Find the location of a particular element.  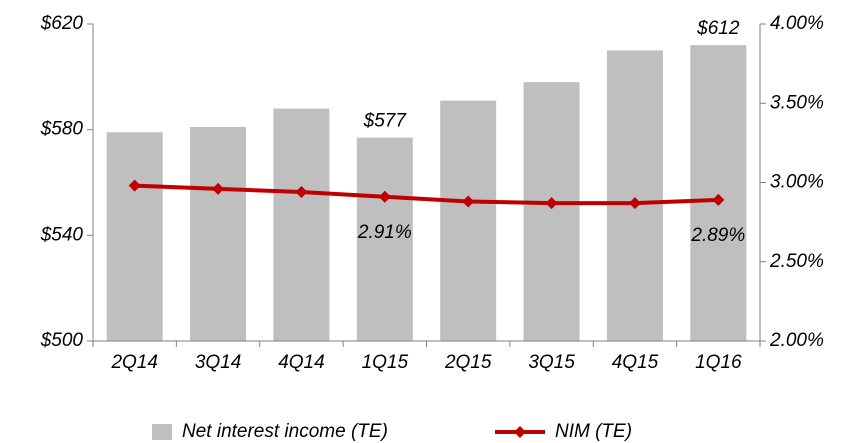

legend-label: Net interest income (TE) is located at coordinates (285, 431).